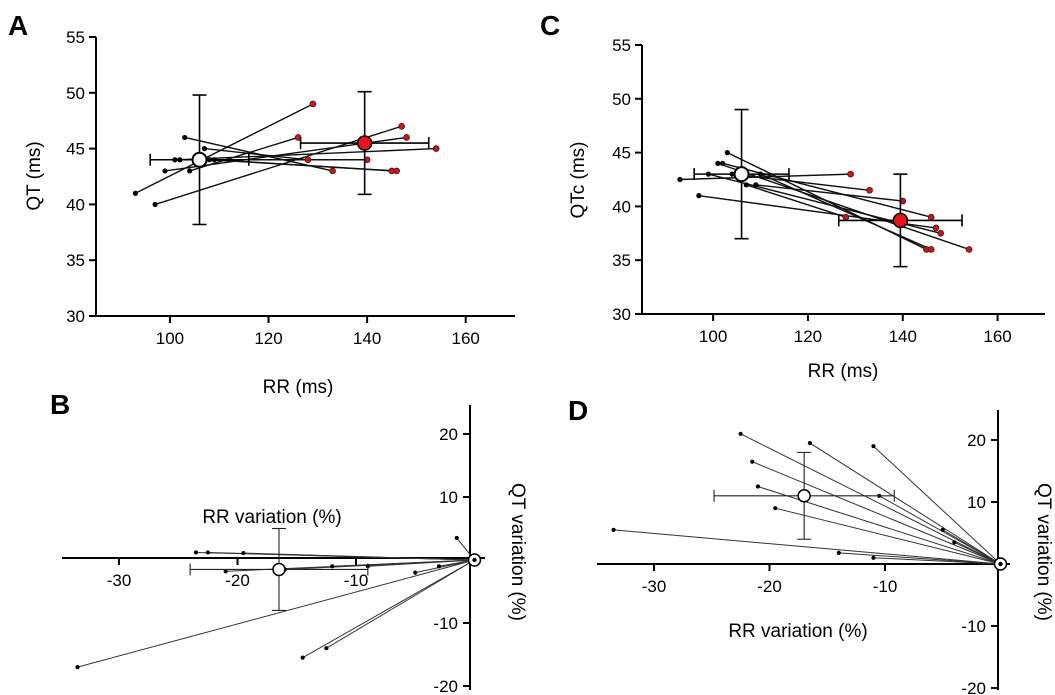  Describe the element at coordinates (973, 626) in the screenshot. I see `panel-d-ytick-label: -10` at that location.